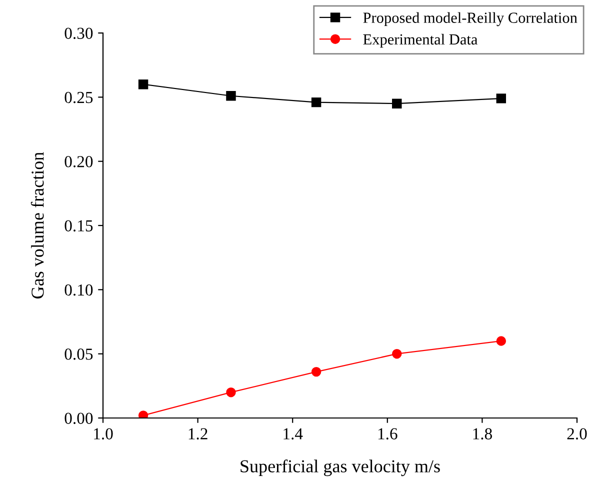  Describe the element at coordinates (420, 41) in the screenshot. I see `legend-label: Experimental Data` at that location.